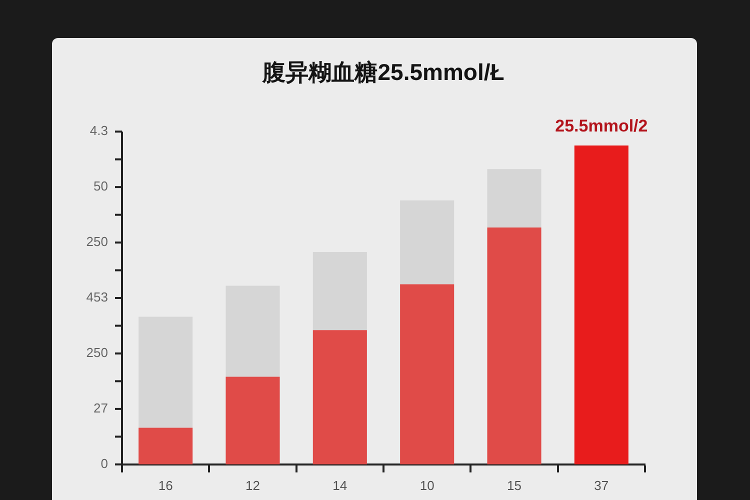  Describe the element at coordinates (99, 130) in the screenshot. I see `text: 4.3` at that location.